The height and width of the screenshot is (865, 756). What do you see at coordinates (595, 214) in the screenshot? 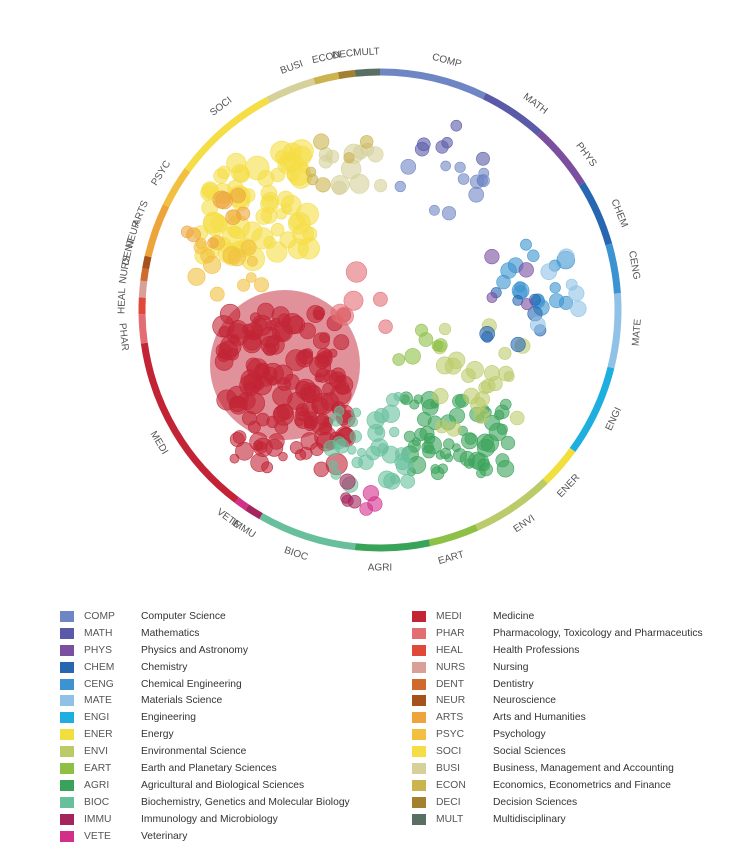
I see `ring-segment-chem` at bounding box center [595, 214].